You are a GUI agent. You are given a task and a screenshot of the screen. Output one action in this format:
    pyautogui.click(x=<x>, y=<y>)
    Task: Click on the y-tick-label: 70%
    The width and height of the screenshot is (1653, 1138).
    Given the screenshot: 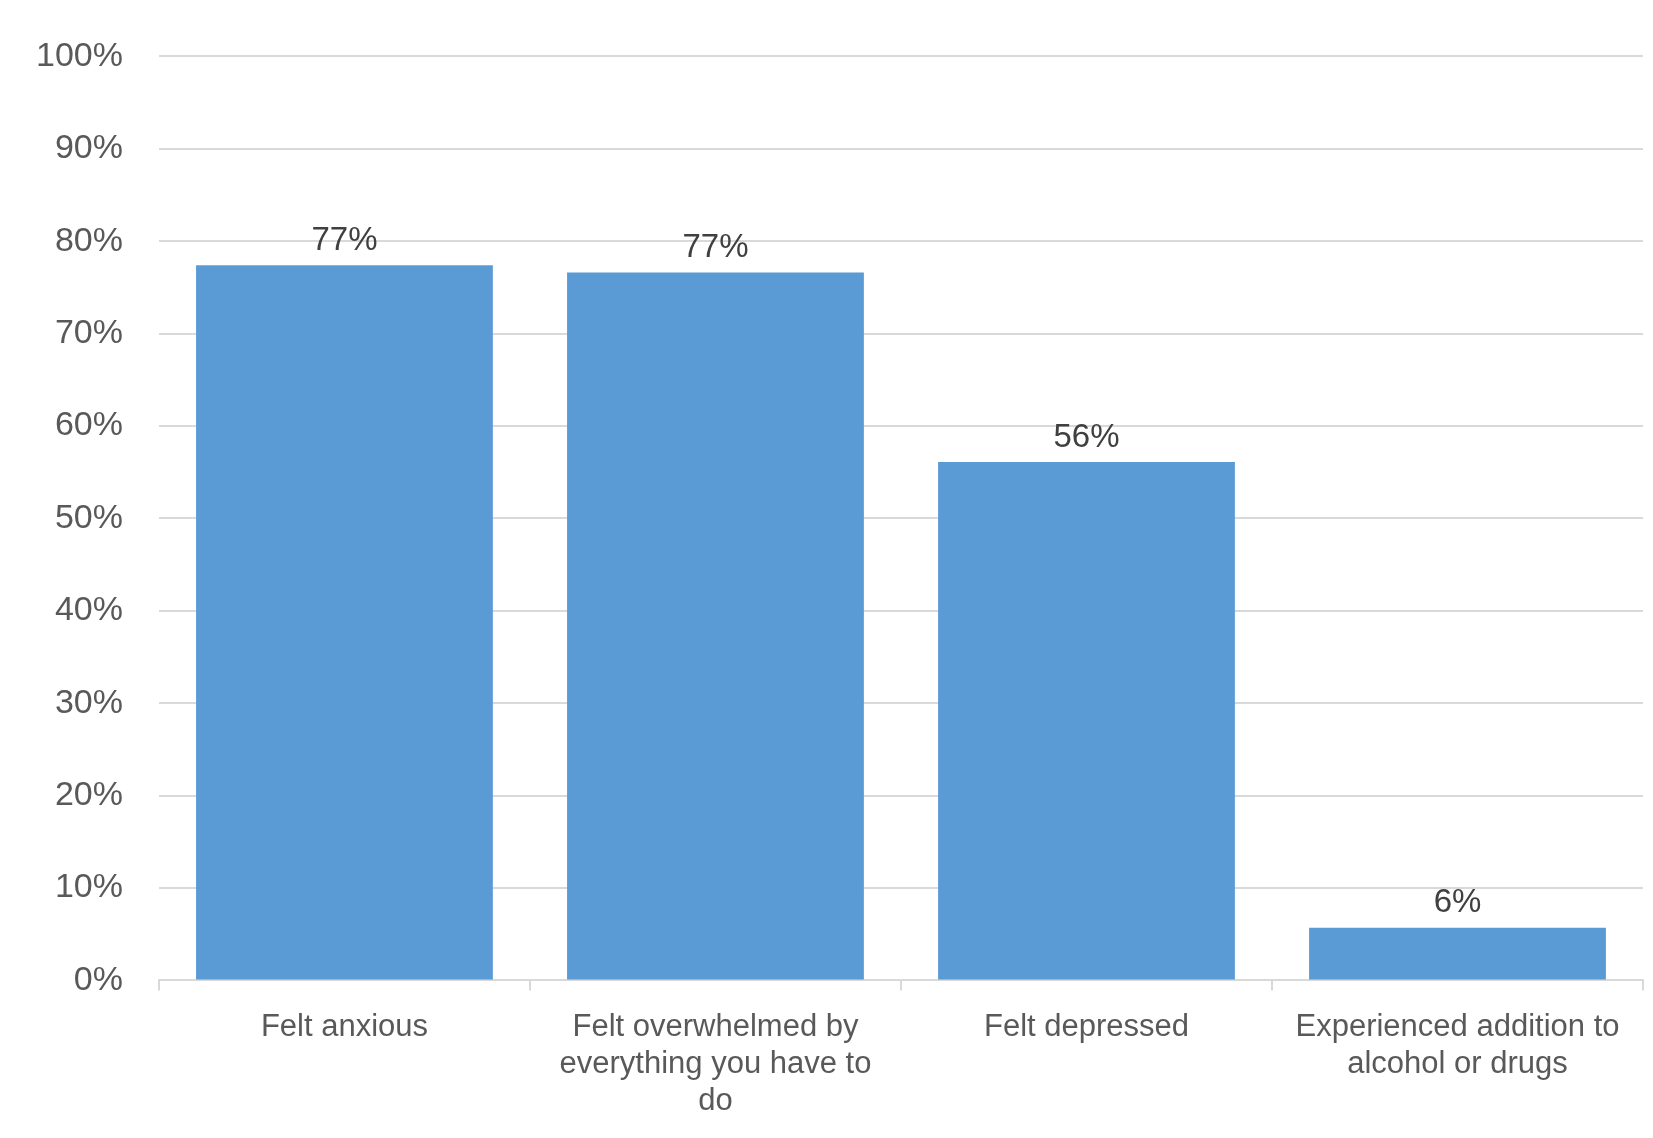 What is the action you would take?
    pyautogui.click(x=88, y=330)
    